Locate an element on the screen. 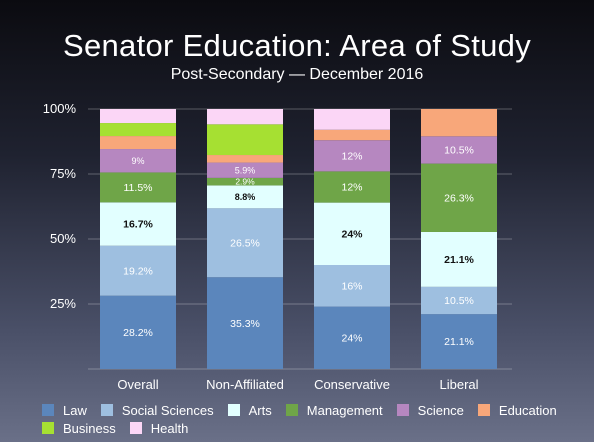 Image resolution: width=594 pixels, height=442 pixels. data-label: 26.3% is located at coordinates (459, 198).